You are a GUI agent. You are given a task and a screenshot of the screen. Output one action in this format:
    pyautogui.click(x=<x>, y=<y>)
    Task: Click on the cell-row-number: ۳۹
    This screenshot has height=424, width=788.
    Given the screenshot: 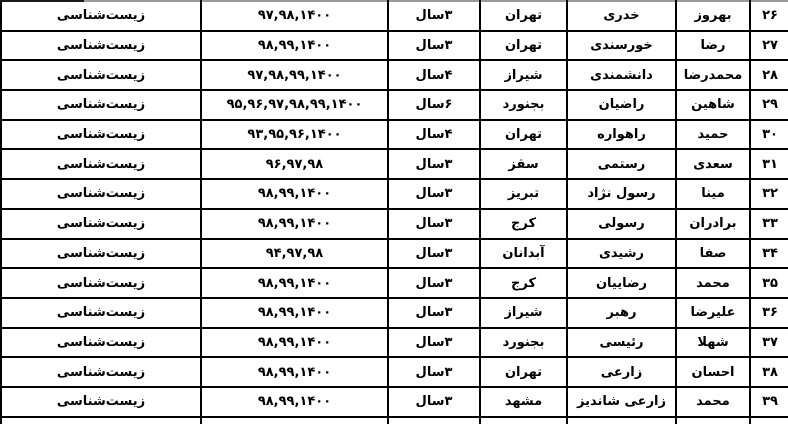 What is the action you would take?
    pyautogui.click(x=768, y=401)
    